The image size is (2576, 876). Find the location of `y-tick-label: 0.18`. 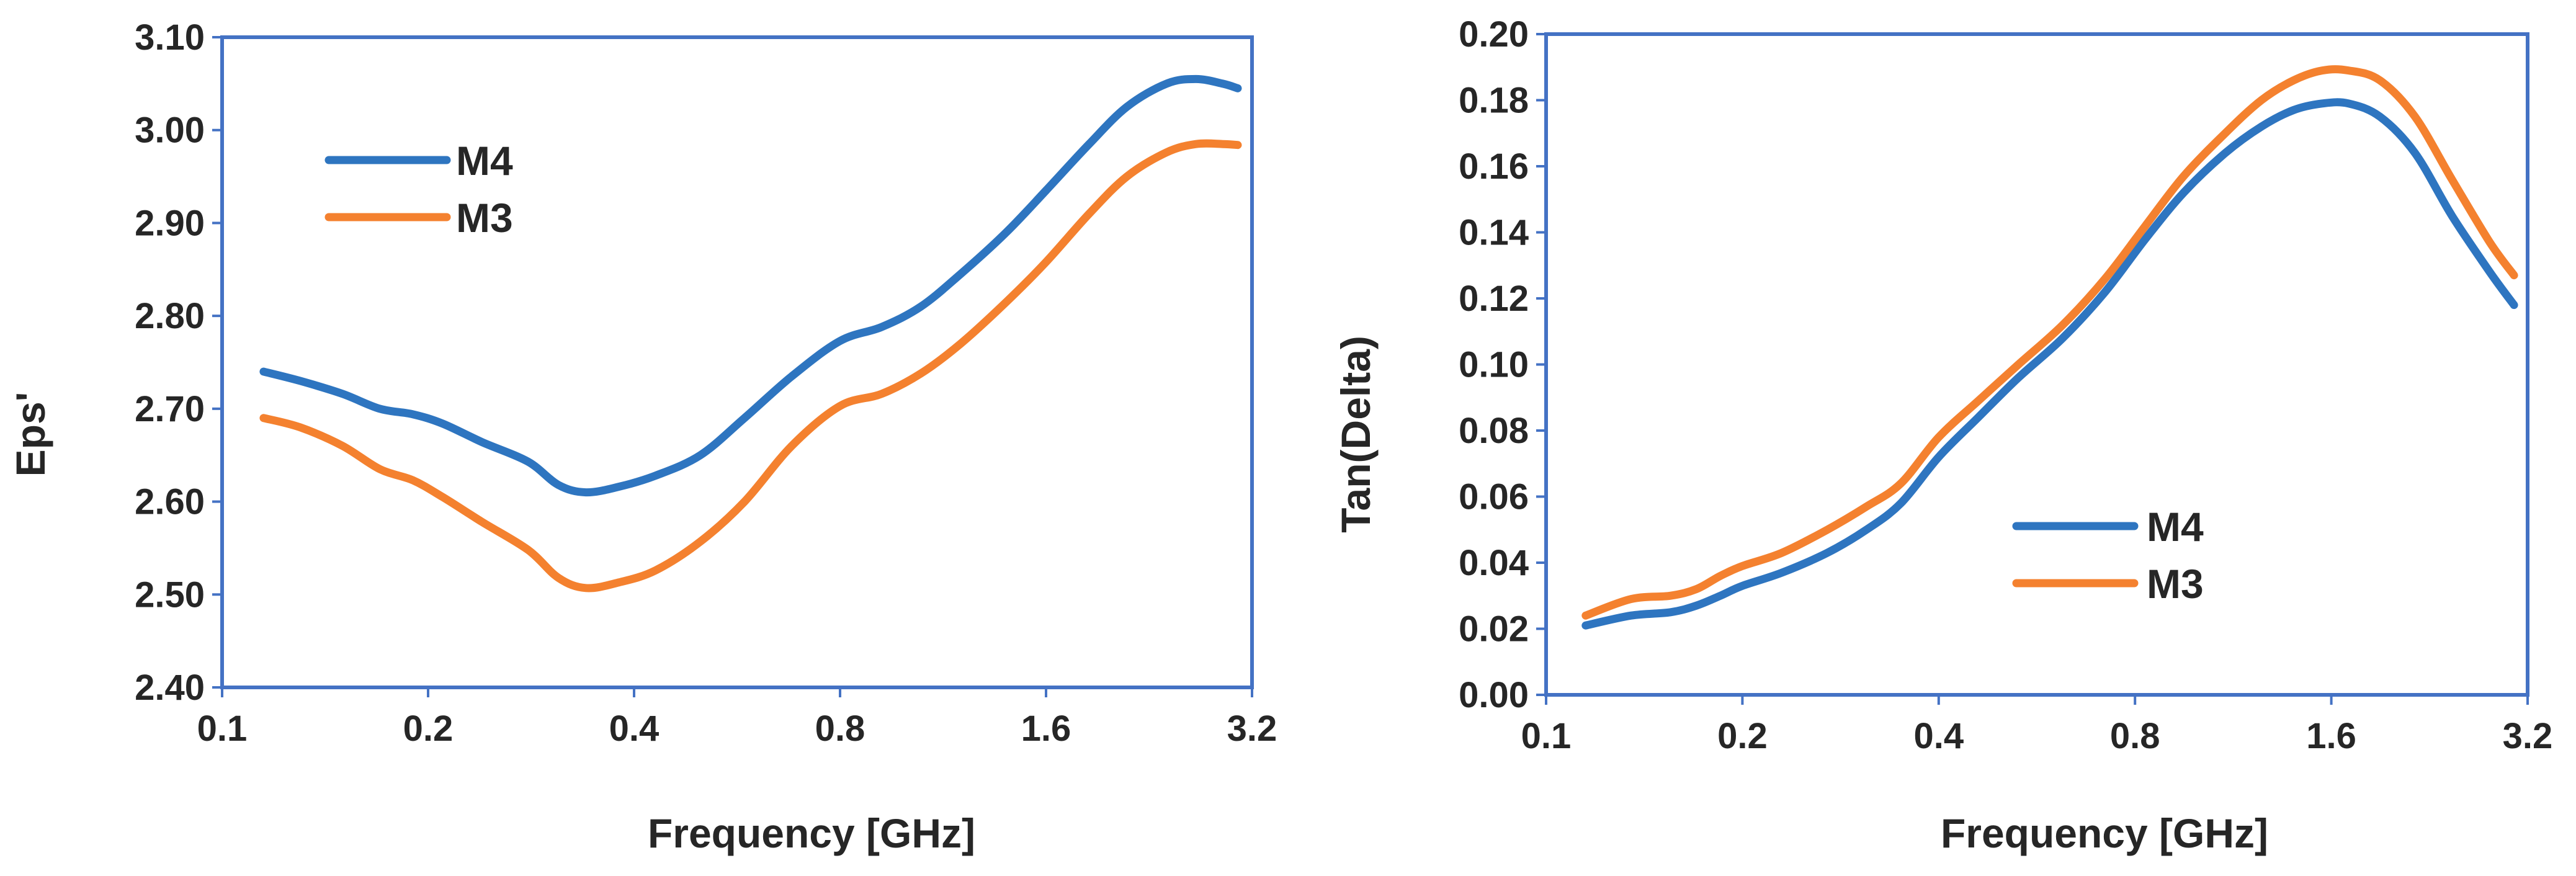

y-tick-label: 0.18 is located at coordinates (1494, 101).